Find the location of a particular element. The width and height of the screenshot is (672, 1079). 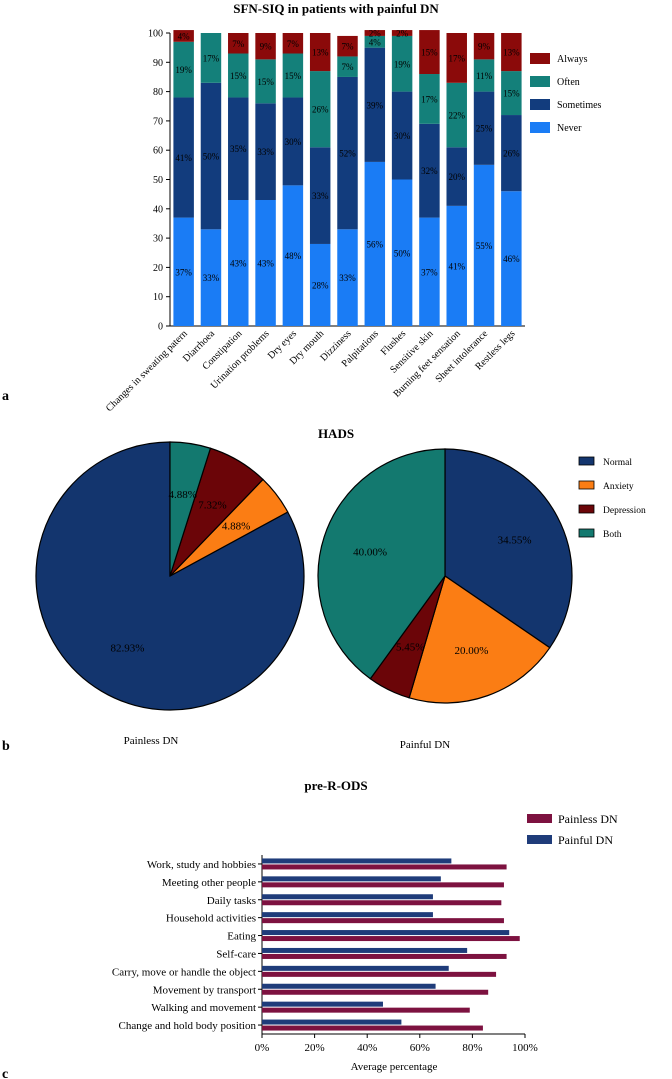

bar-segment-always-sensitive-skin is located at coordinates (429, 52).